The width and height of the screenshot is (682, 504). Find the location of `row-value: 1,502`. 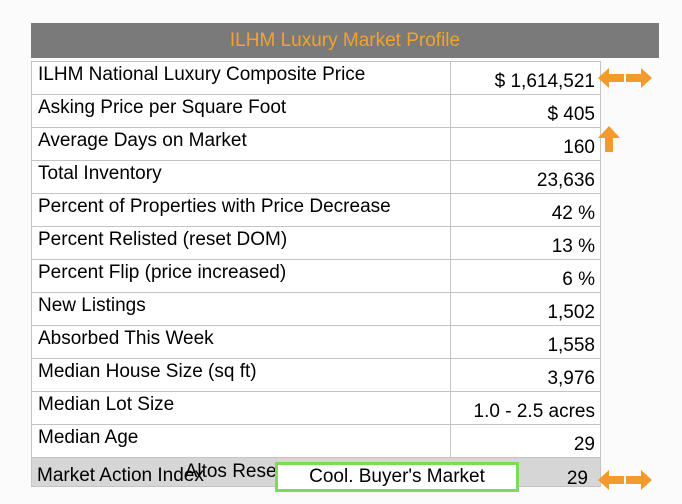

row-value: 1,502 is located at coordinates (525, 309).